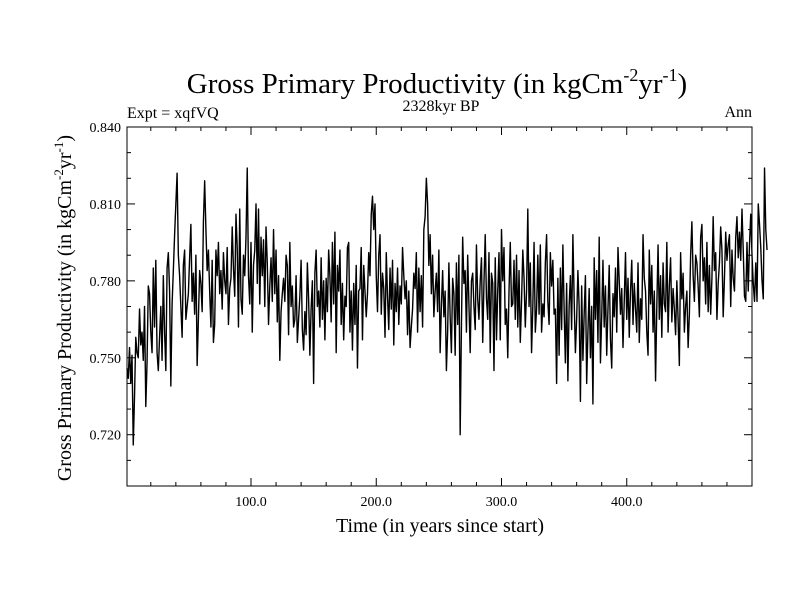  I want to click on x-tick-label: 200.0, so click(376, 502).